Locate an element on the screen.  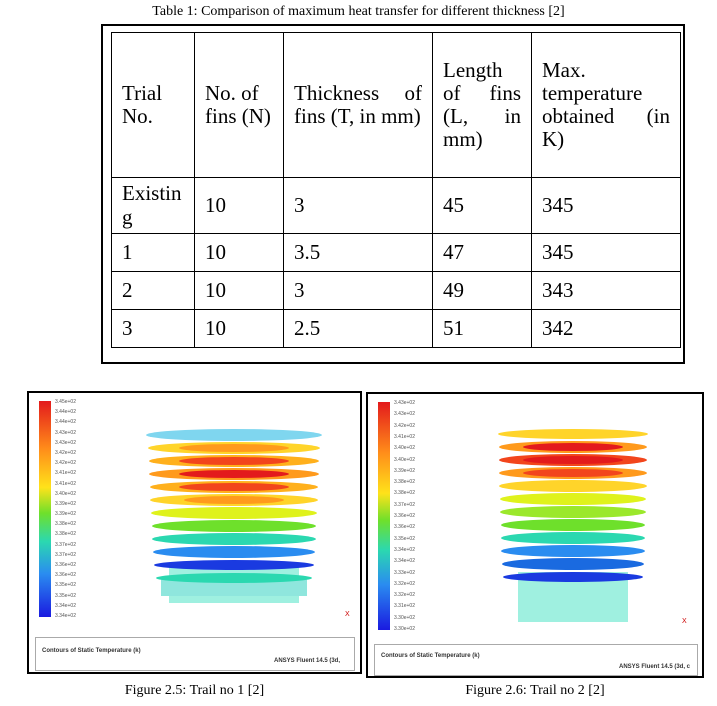
table-cell: 2 is located at coordinates (153, 290).